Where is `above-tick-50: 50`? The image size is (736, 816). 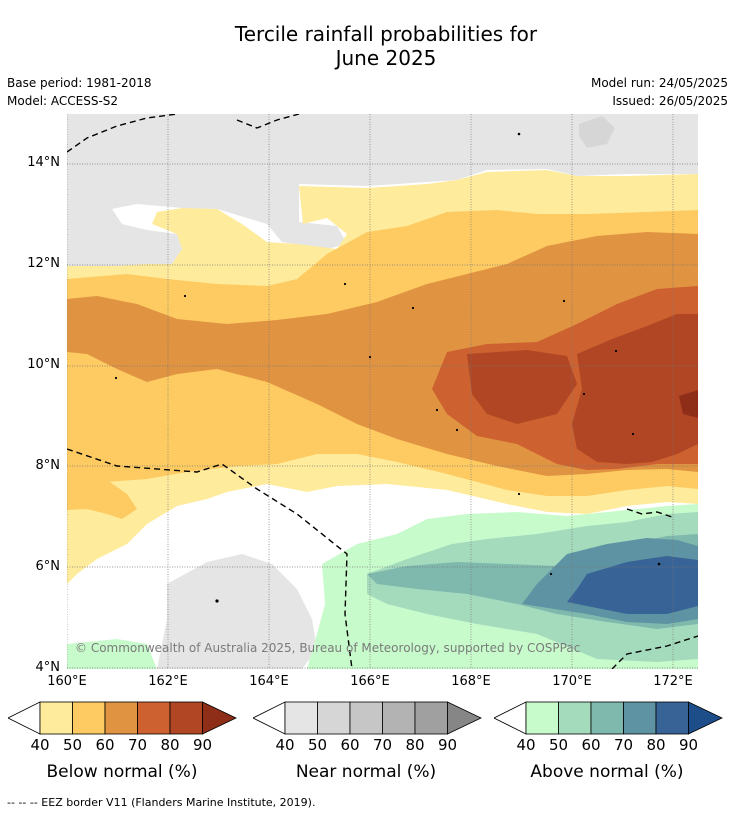
above-tick-50: 50 is located at coordinates (558, 745).